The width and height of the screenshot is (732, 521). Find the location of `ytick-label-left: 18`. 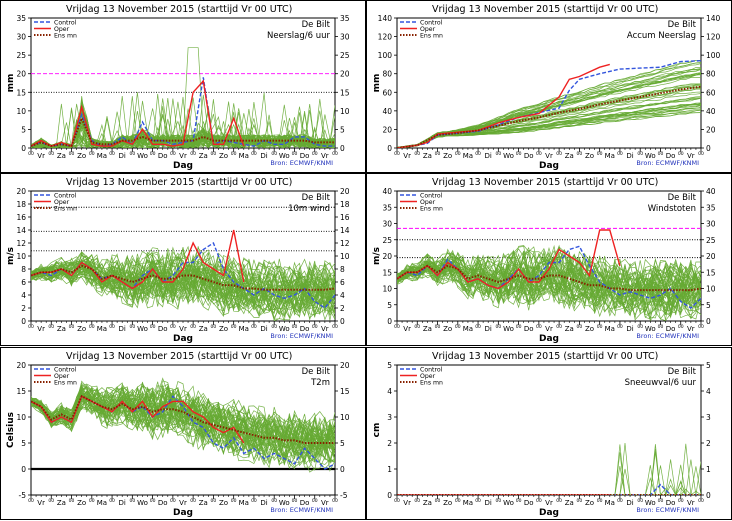

ytick-label-left: 18 is located at coordinates (21, 204).